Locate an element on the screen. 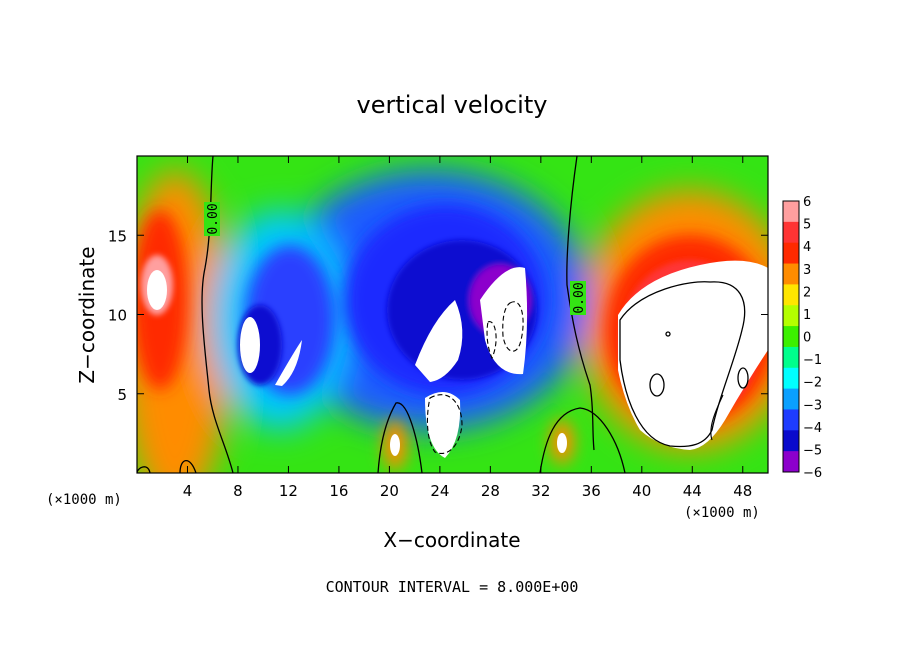 This screenshot has width=904, height=654. colorbar-label: 4 is located at coordinates (807, 247).